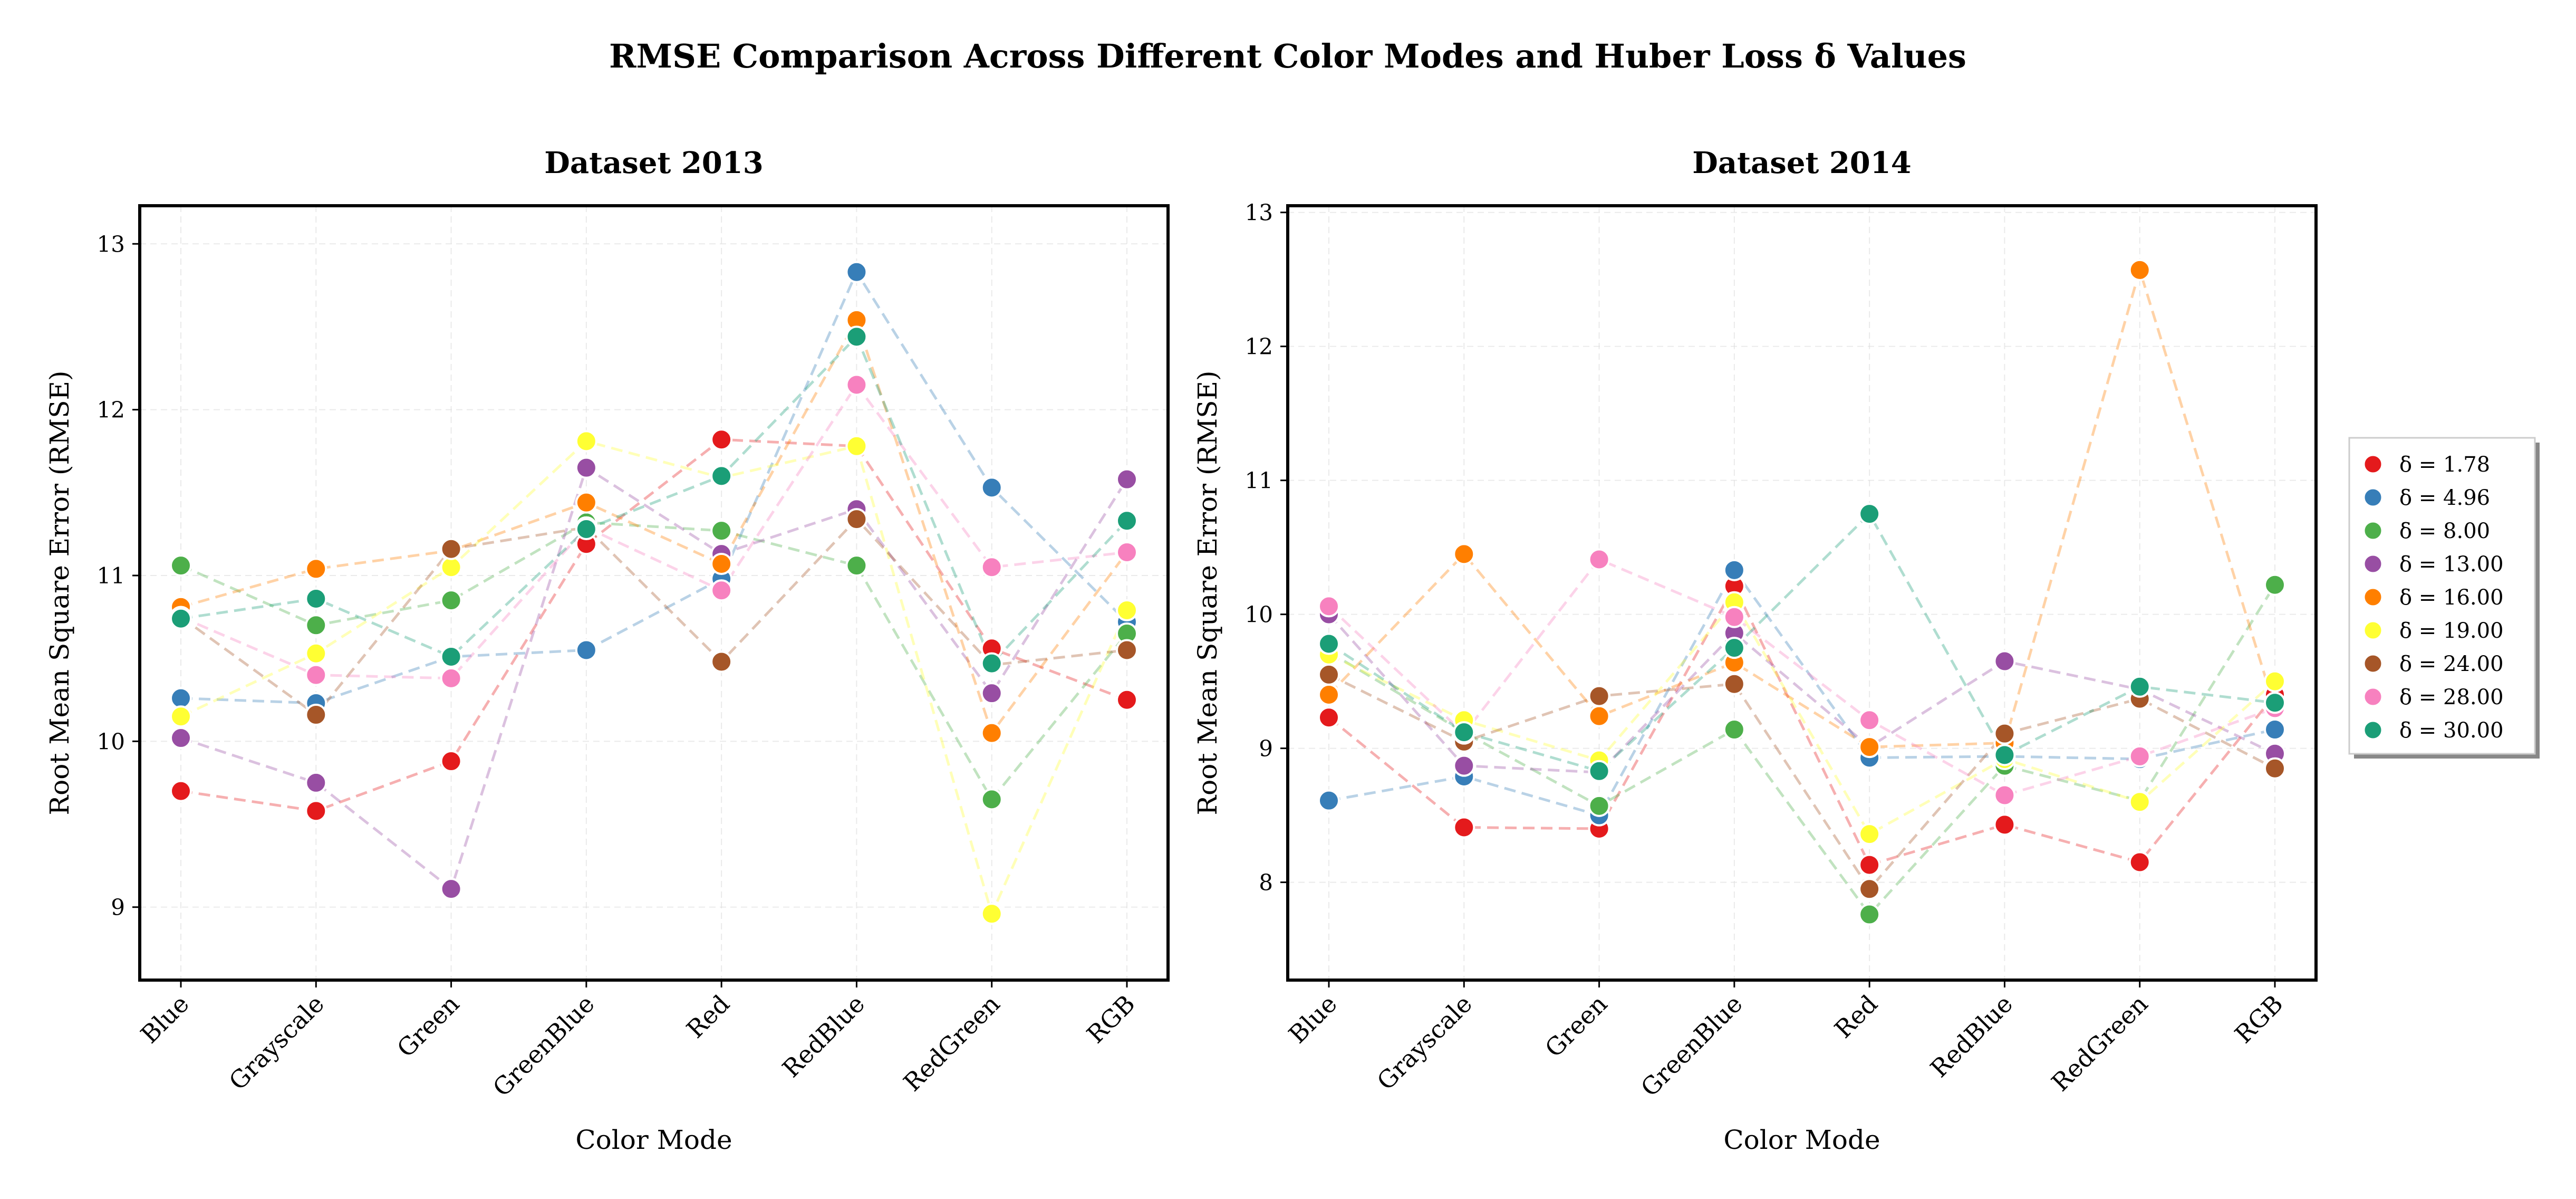  What do you see at coordinates (2444, 531) in the screenshot?
I see `legend-label-3: δ = 8.00` at bounding box center [2444, 531].